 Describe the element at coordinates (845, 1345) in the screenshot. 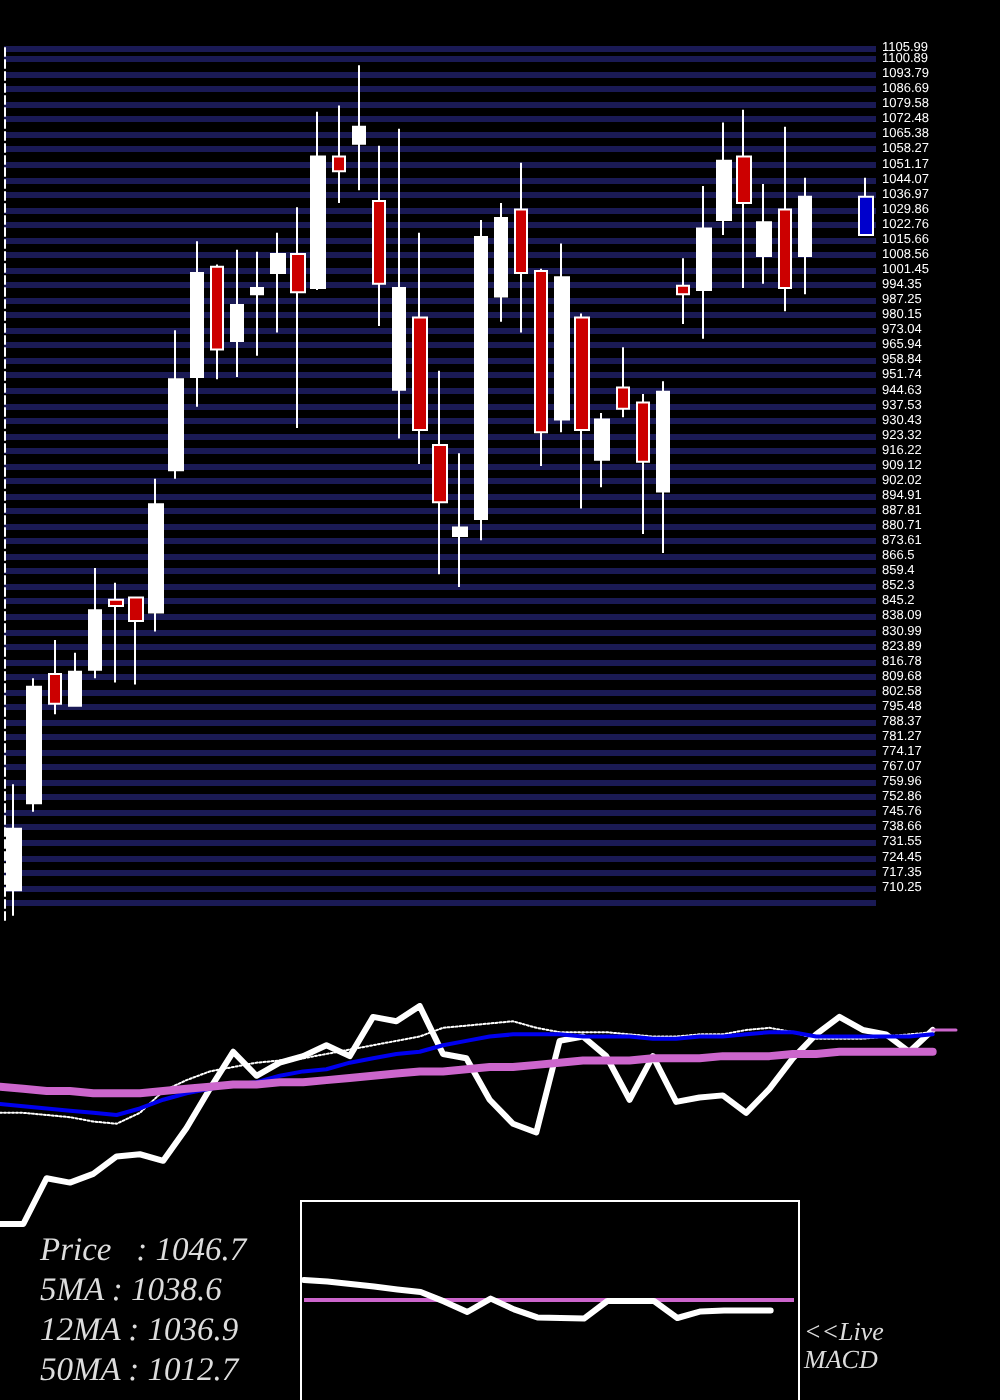

I see `text: <<Live MACD` at that location.